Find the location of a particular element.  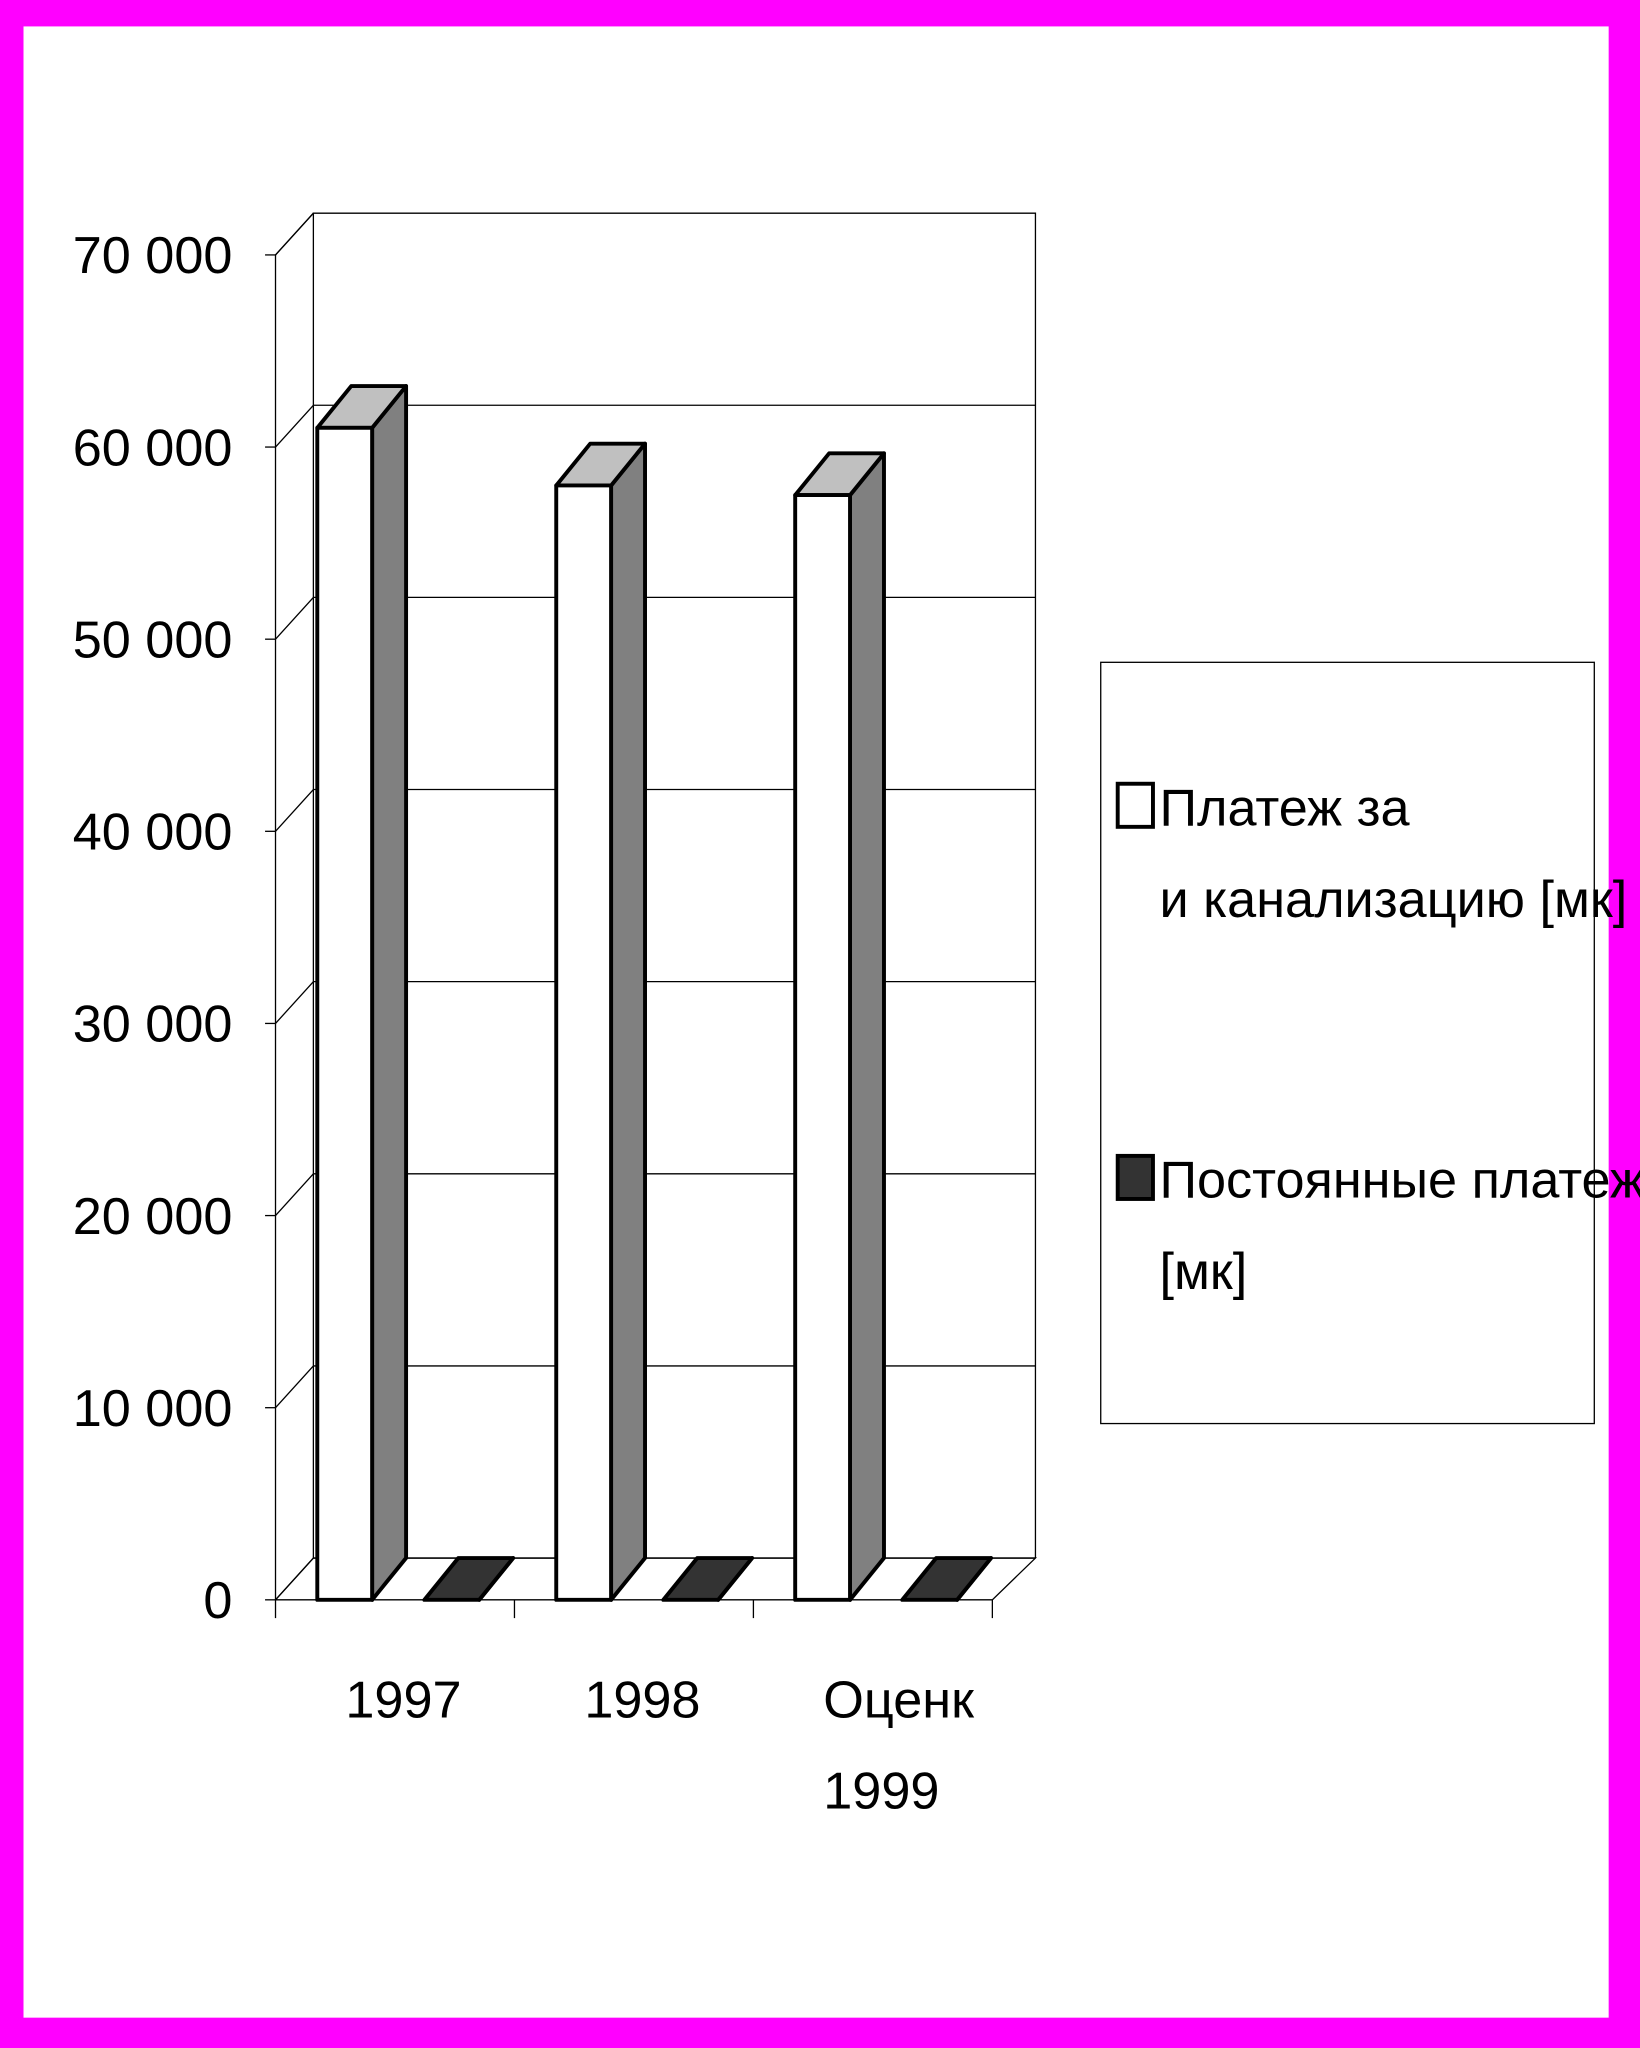

y-tick-label: 40 000 is located at coordinates (153, 833).